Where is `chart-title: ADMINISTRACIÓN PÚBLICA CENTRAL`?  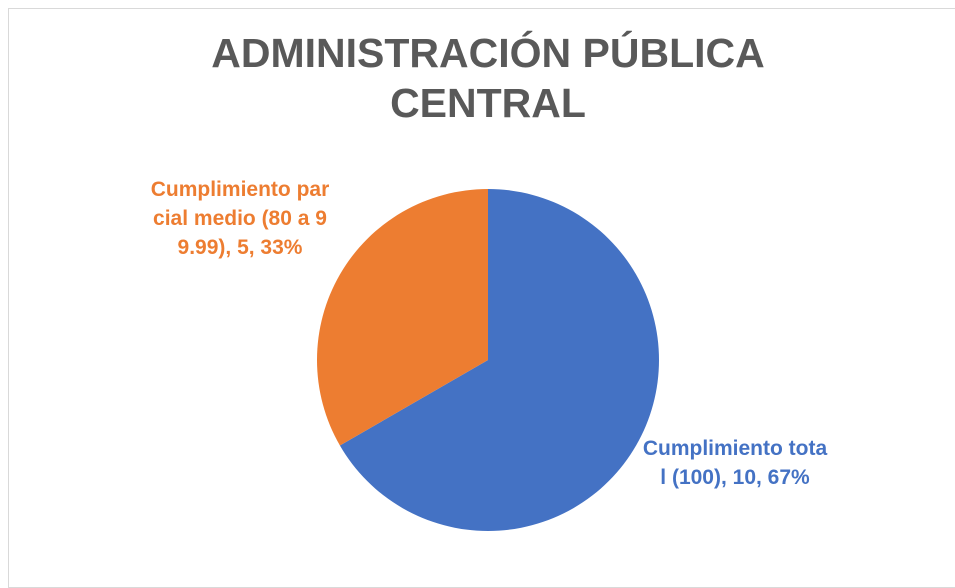
chart-title: ADMINISTRACIÓN PÚBLICA CENTRAL is located at coordinates (488, 78).